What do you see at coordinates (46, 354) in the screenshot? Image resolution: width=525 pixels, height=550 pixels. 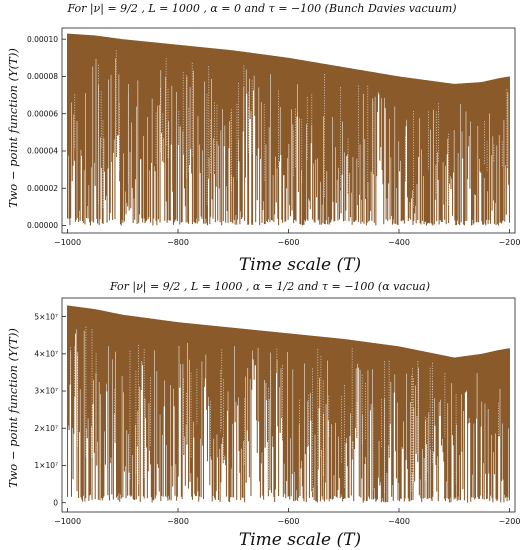 I see `chart-bottom-y-tick-label: 4×10⁷` at bounding box center [46, 354].